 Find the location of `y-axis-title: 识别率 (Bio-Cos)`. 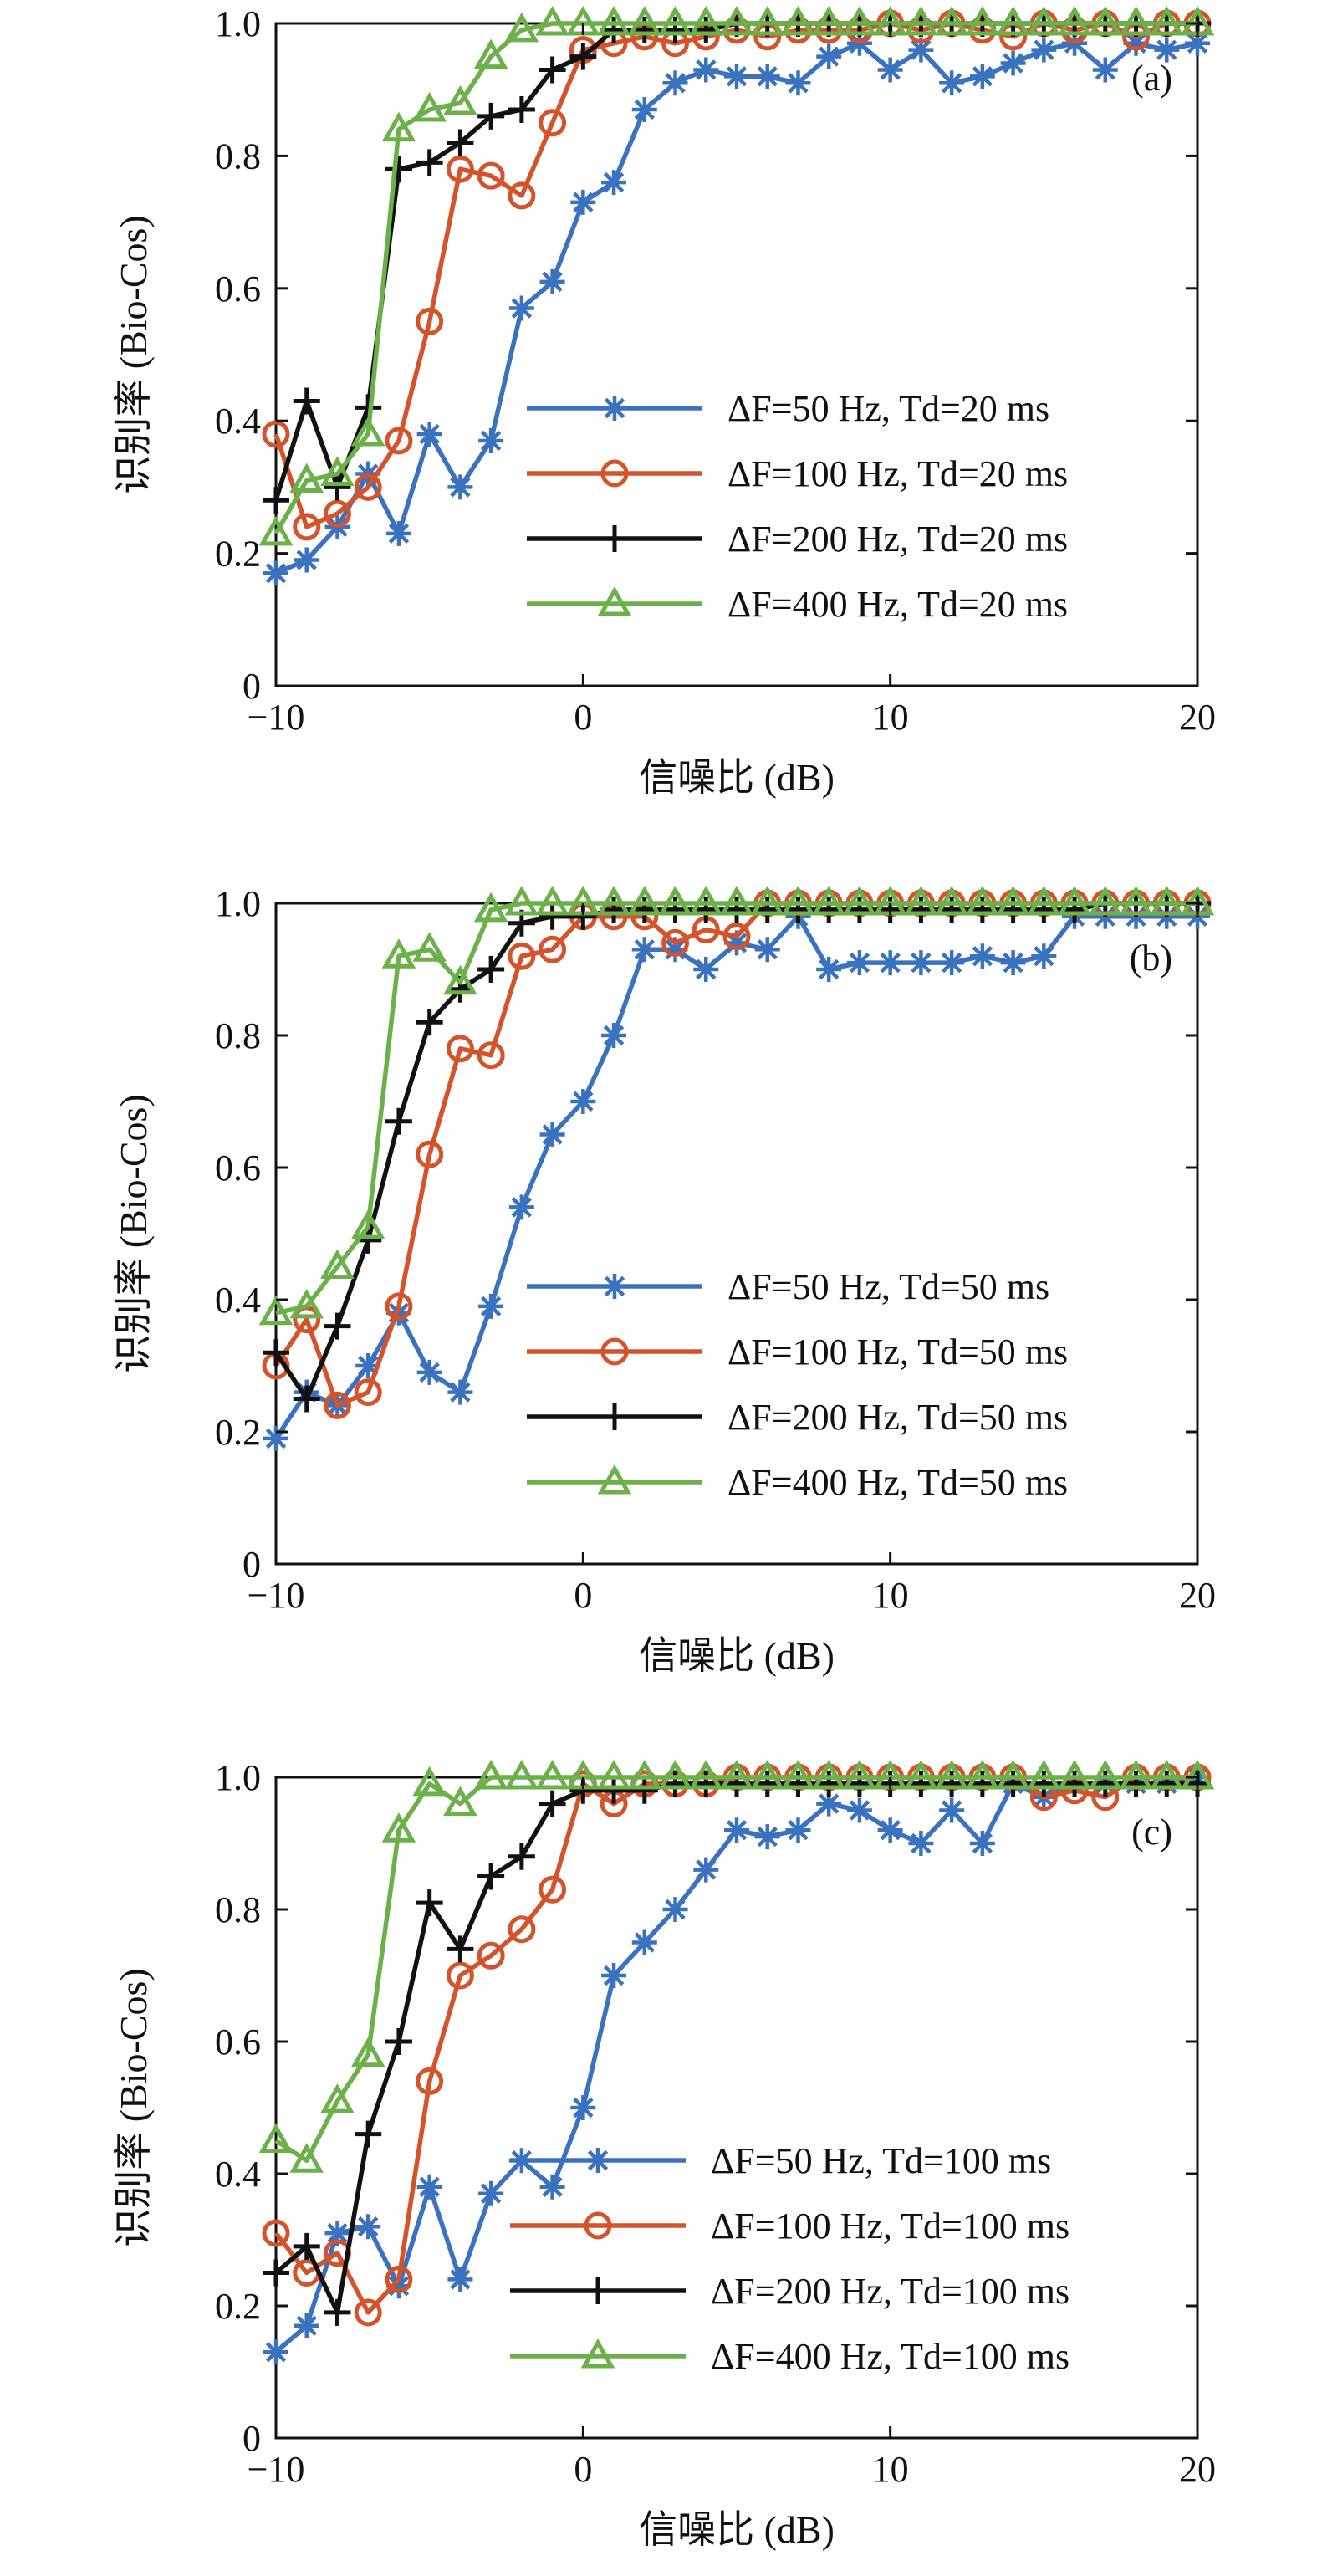

y-axis-title: 识别率 (Bio-Cos) is located at coordinates (133, 2107).